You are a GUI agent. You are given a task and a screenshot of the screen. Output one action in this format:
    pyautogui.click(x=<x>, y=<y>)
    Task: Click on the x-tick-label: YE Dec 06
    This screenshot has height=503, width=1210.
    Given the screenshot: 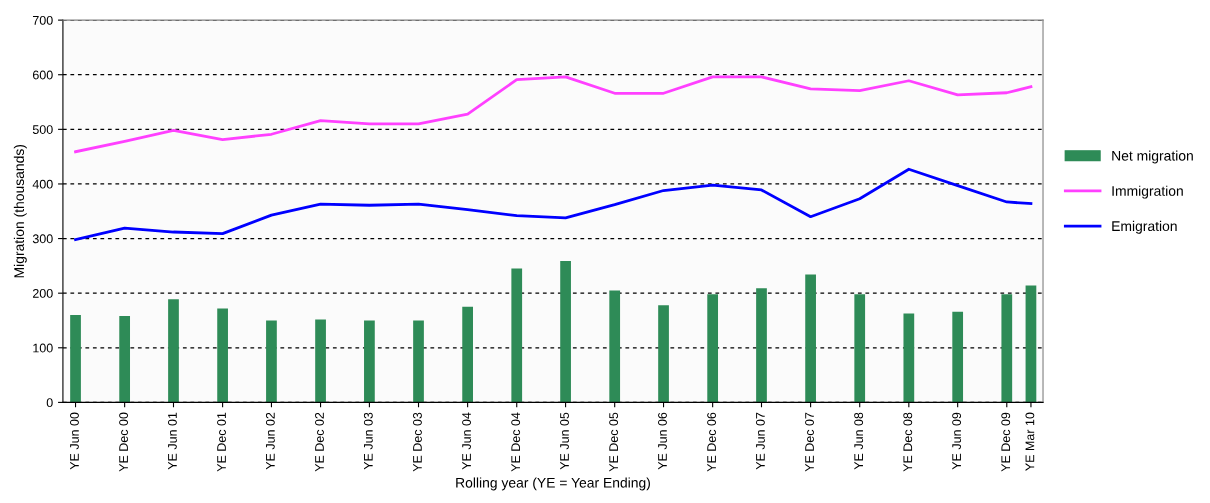 What is the action you would take?
    pyautogui.click(x=712, y=442)
    